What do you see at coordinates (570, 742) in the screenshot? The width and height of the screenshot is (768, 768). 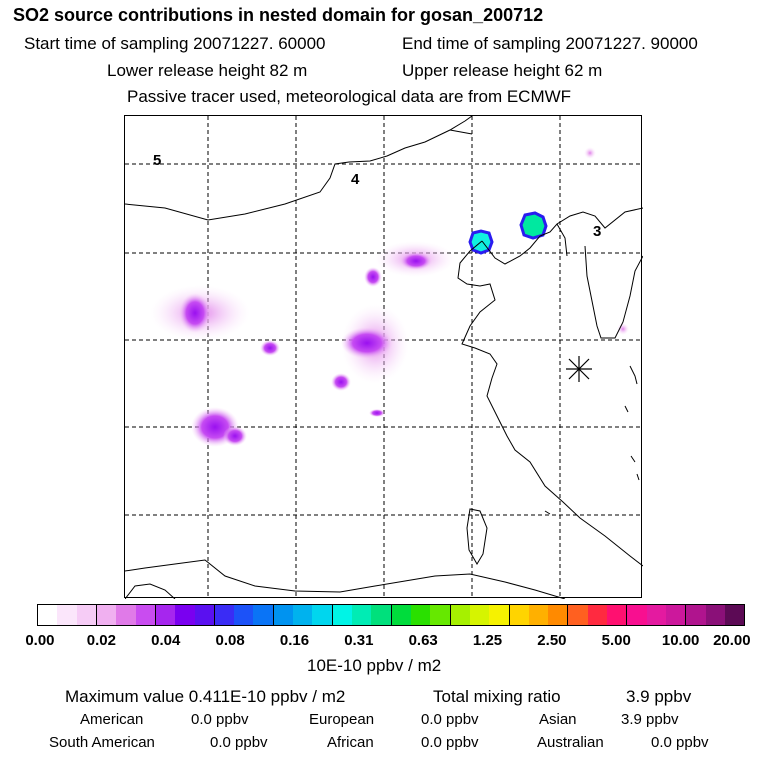 I see `region-name-australian: Australian` at bounding box center [570, 742].